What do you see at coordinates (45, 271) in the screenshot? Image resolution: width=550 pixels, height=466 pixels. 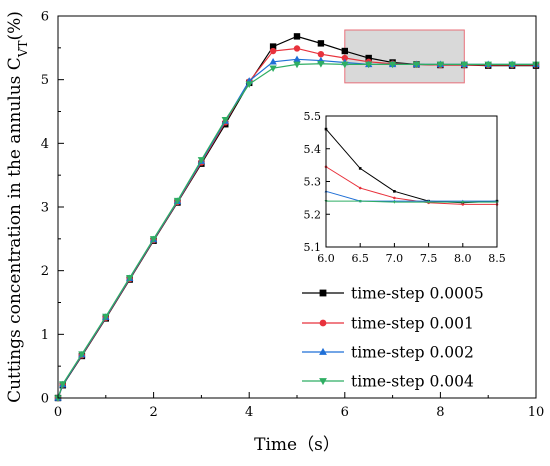 I see `y-tick-label: 2` at bounding box center [45, 271].